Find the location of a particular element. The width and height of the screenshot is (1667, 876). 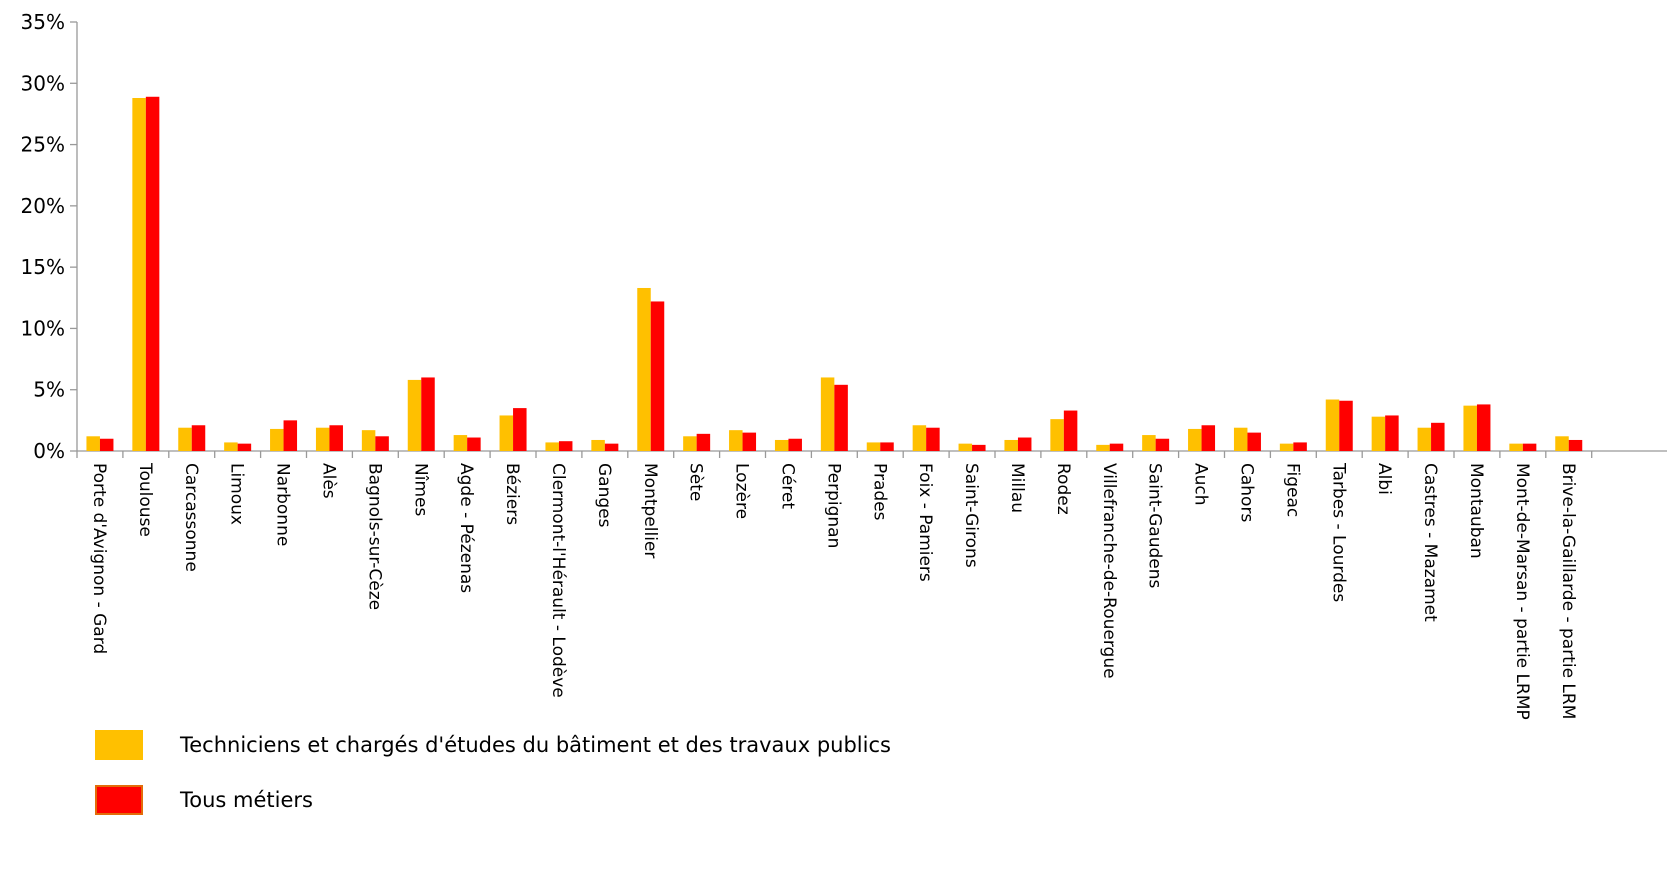

x-category-label: Auch is located at coordinates (1201, 484).